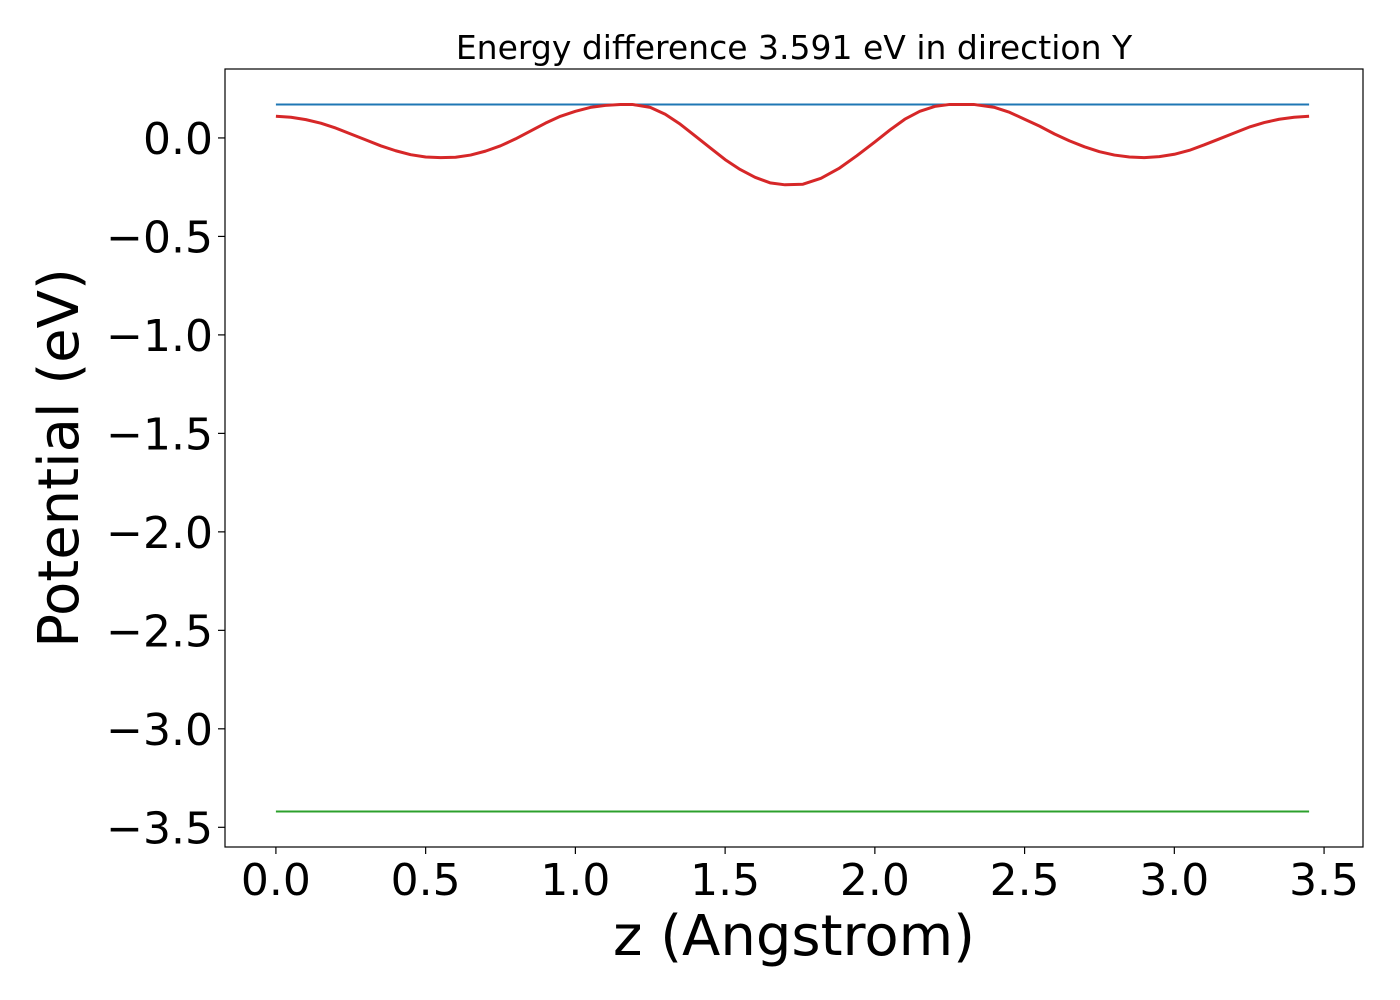 The height and width of the screenshot is (1000, 1400). I want to click on y-tick-label: −2.5, so click(159, 631).